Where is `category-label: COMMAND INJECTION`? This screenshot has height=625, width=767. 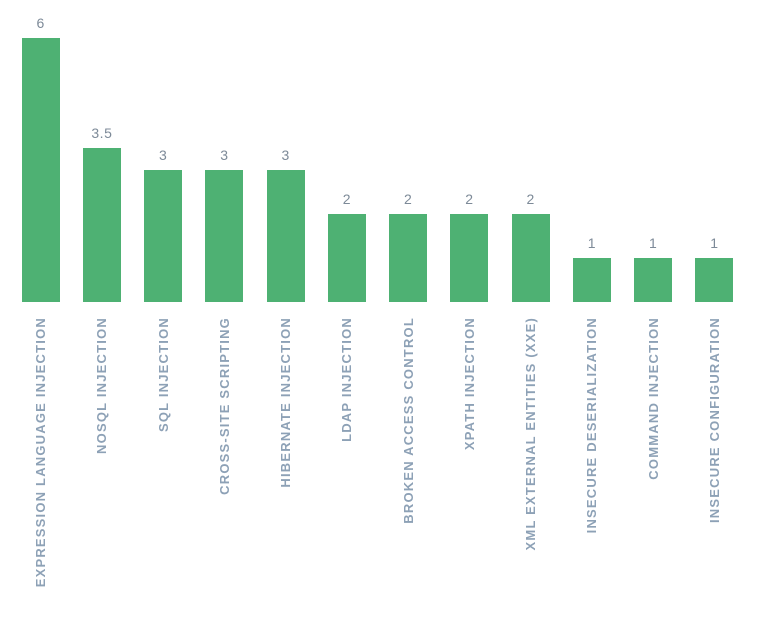 category-label: COMMAND INJECTION is located at coordinates (653, 398).